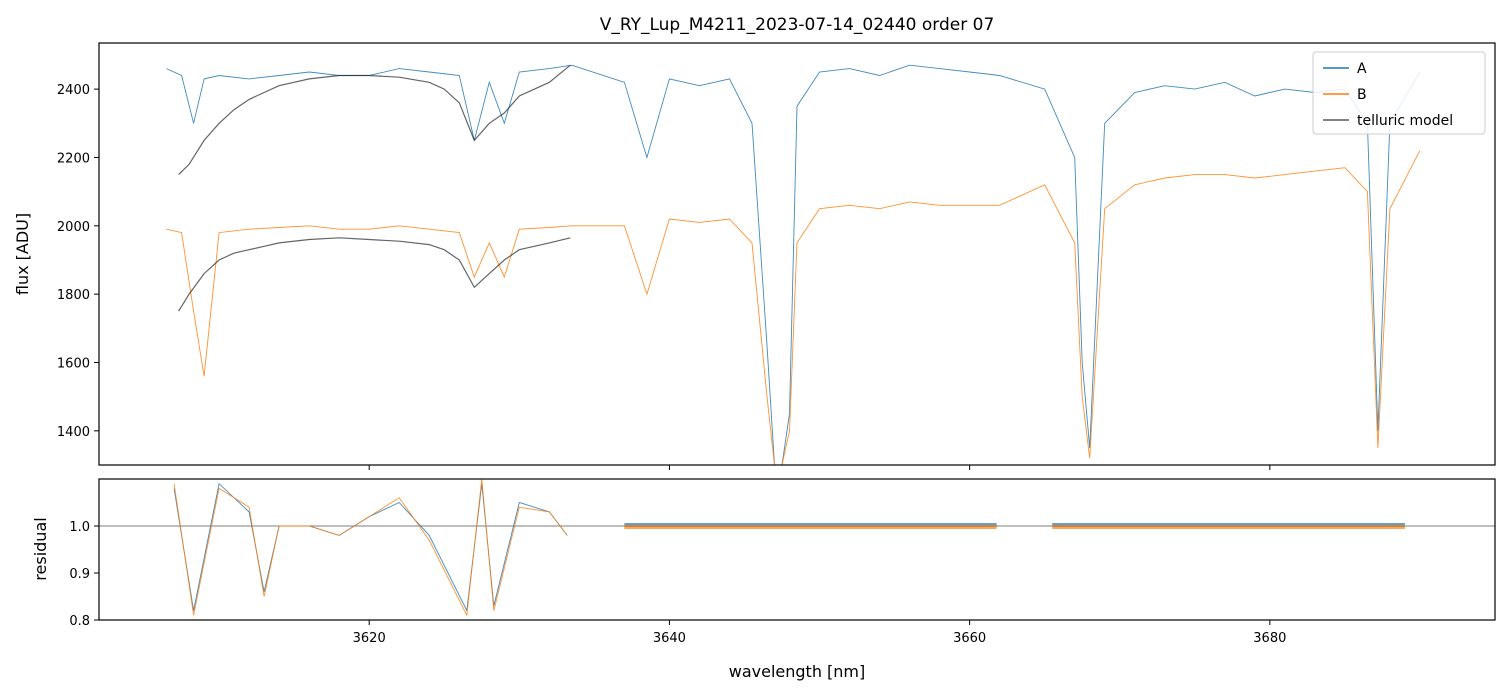 The height and width of the screenshot is (700, 1510). I want to click on flux-y-axis-label: flux [ADU], so click(22, 254).